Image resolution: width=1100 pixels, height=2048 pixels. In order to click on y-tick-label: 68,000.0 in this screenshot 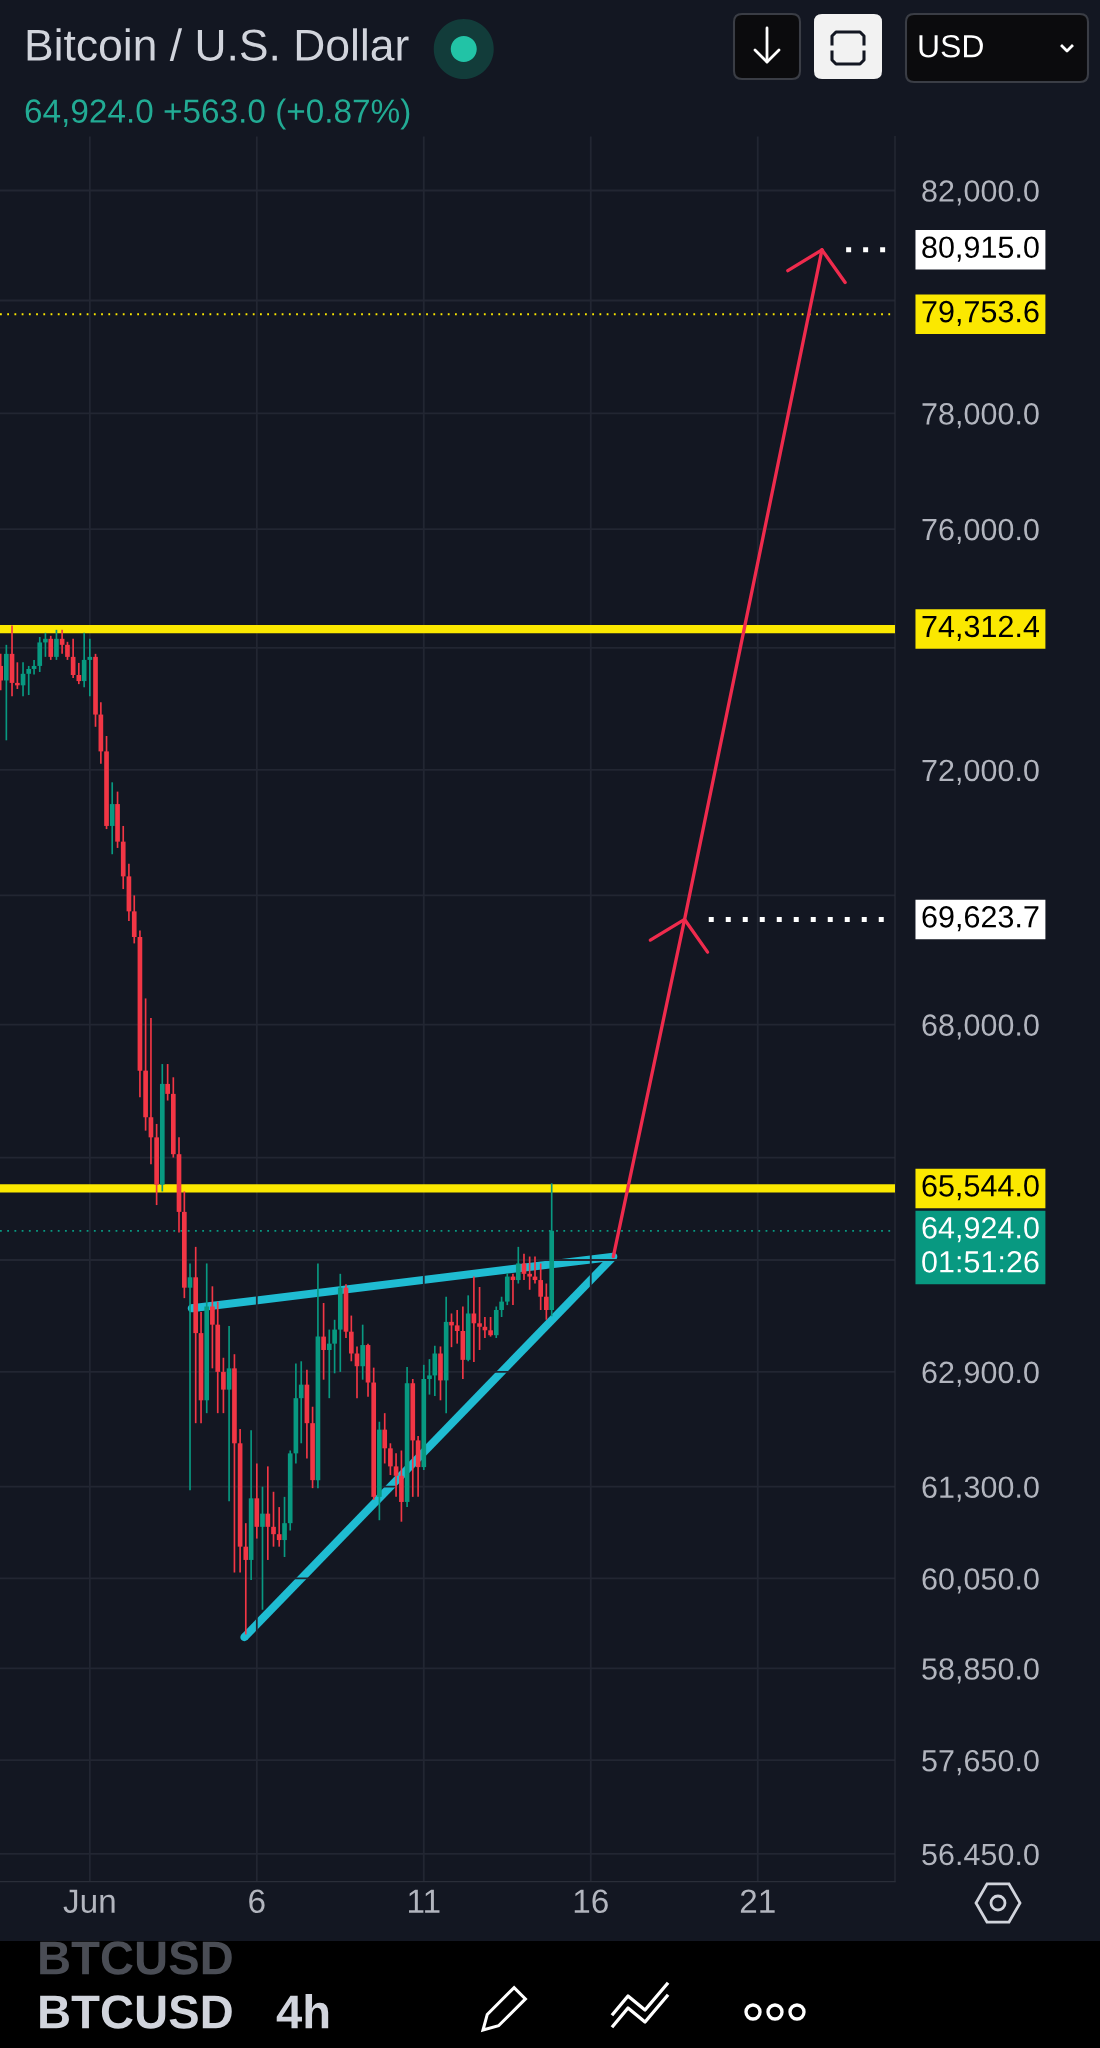, I will do `click(980, 1027)`.